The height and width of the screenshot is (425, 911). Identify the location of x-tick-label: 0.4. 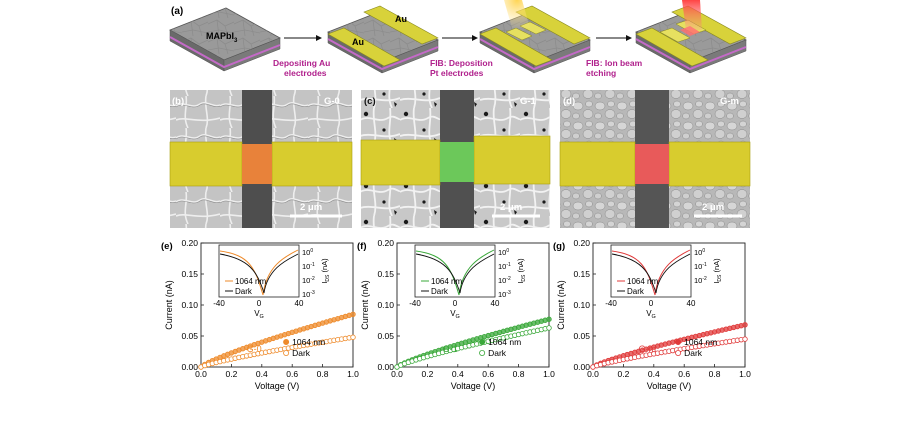
(262, 374).